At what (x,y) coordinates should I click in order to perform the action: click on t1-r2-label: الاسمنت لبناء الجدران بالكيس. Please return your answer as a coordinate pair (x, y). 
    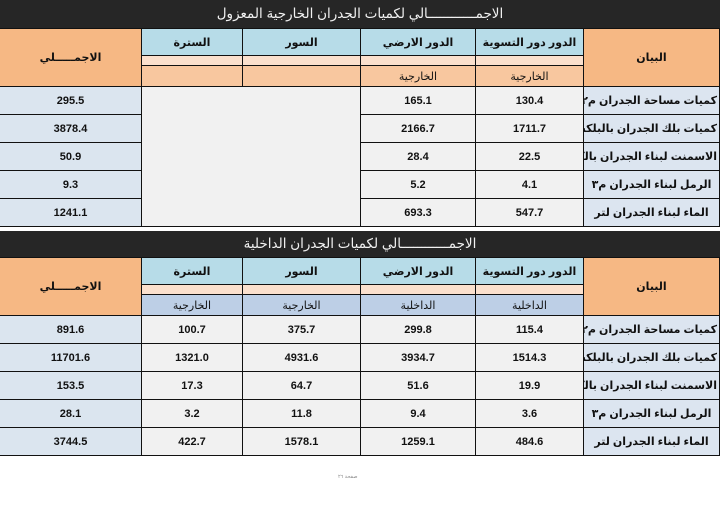
    Looking at the image, I should click on (651, 156).